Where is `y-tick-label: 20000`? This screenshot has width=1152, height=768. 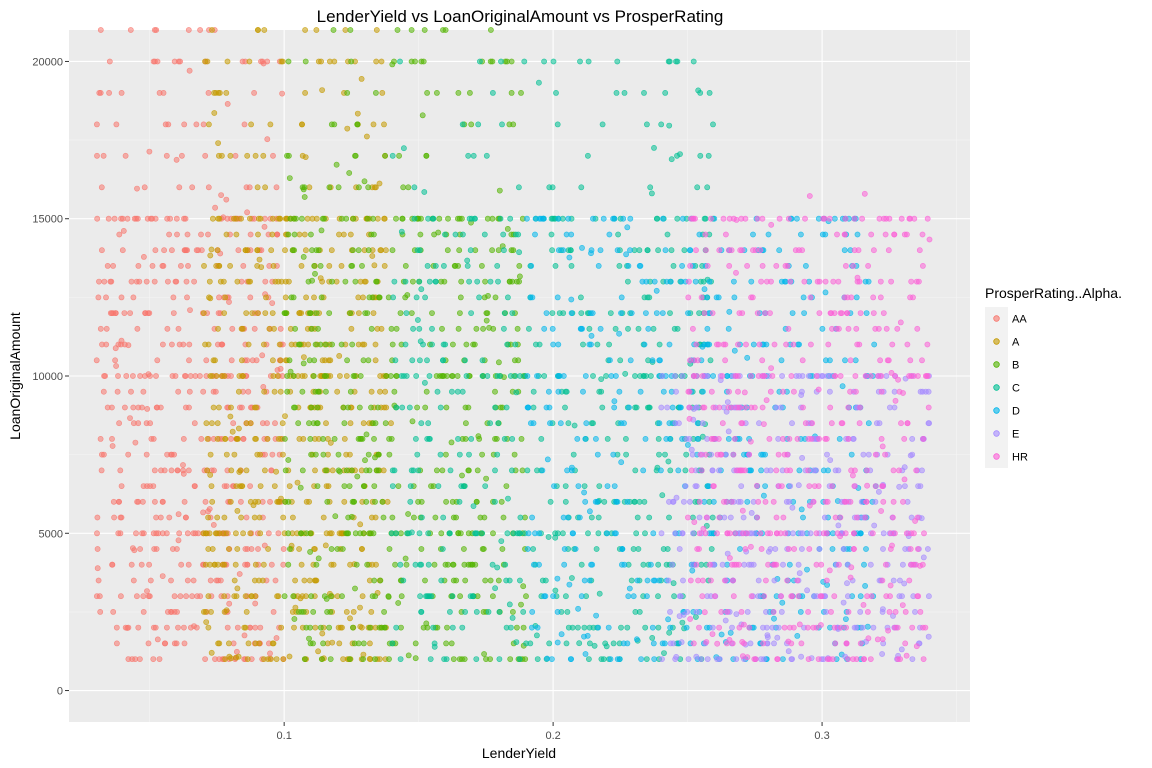
y-tick-label: 20000 is located at coordinates (47, 62).